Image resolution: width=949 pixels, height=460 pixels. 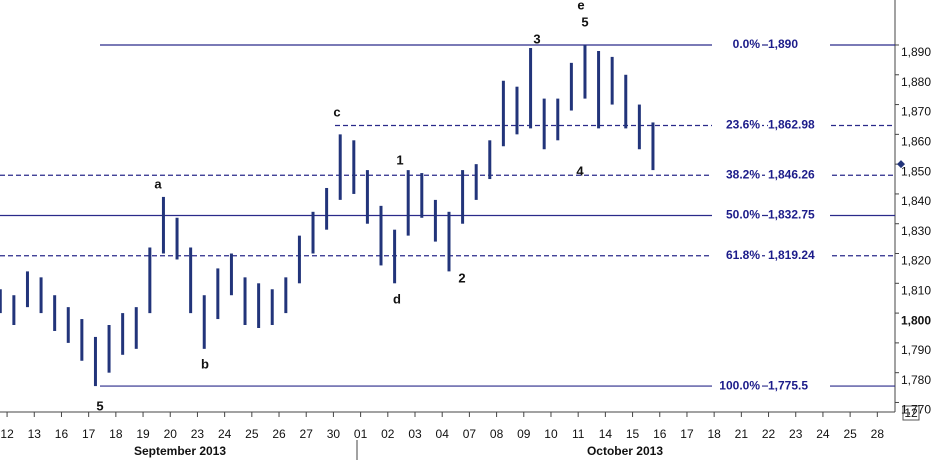 I want to click on x-tick-label: 07, so click(x=470, y=434).